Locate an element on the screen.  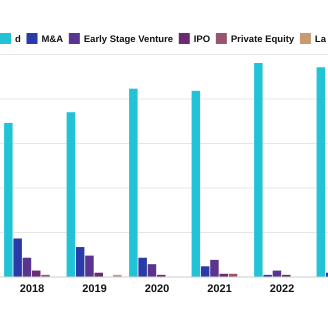
legend-label: Private Equity is located at coordinates (262, 39).